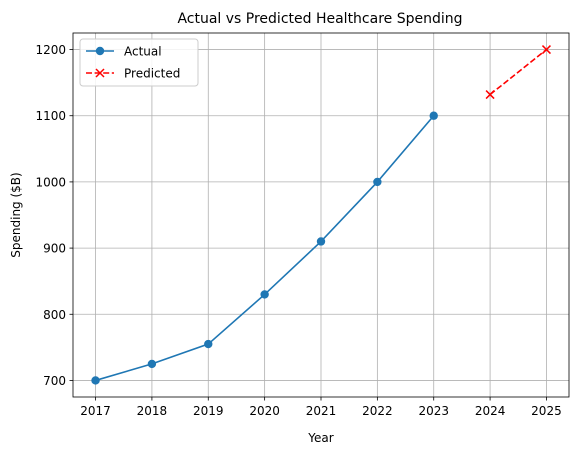 Image resolution: width=580 pixels, height=455 pixels. Describe the element at coordinates (264, 411) in the screenshot. I see `x-tick-label: 2020` at that location.